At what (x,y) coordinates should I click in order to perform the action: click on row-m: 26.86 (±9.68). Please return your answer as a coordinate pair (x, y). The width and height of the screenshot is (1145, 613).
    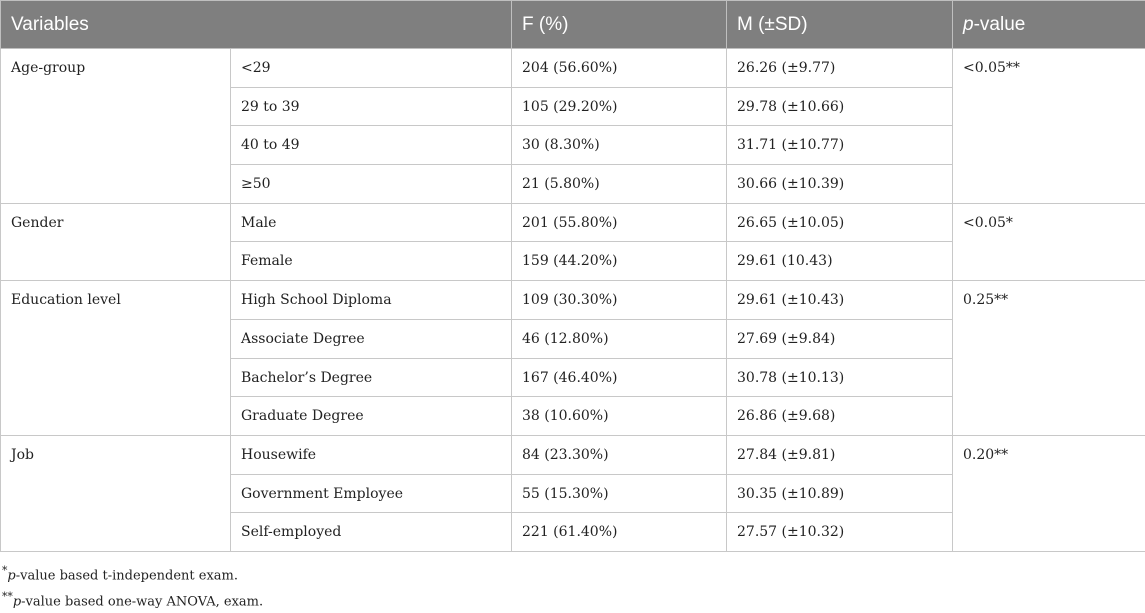
    Looking at the image, I should click on (840, 416).